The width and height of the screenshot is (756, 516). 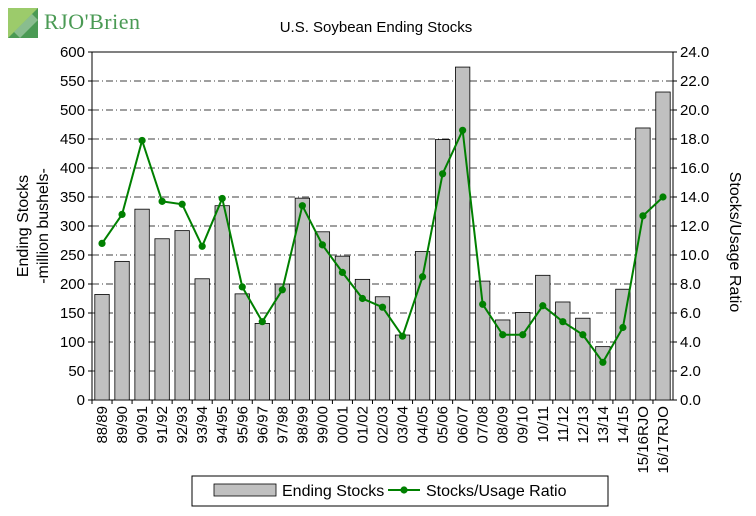 I want to click on y-tick-label: 300, so click(x=72, y=226).